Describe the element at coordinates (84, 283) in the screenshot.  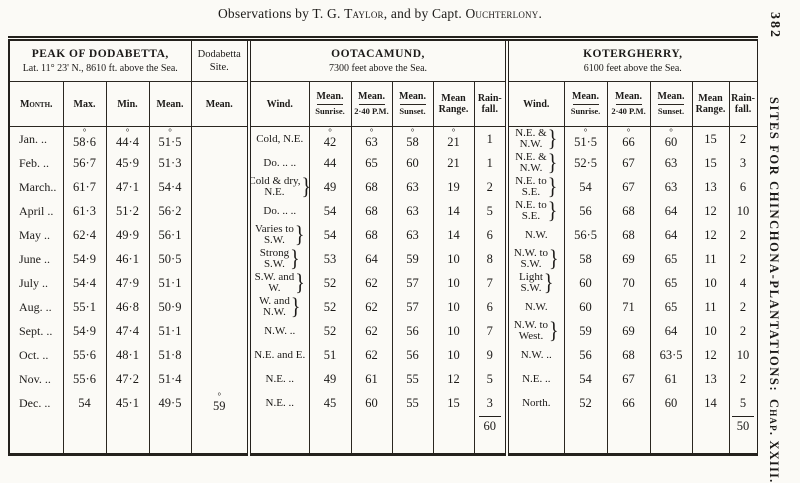
I see `max-cell: 54·4` at that location.